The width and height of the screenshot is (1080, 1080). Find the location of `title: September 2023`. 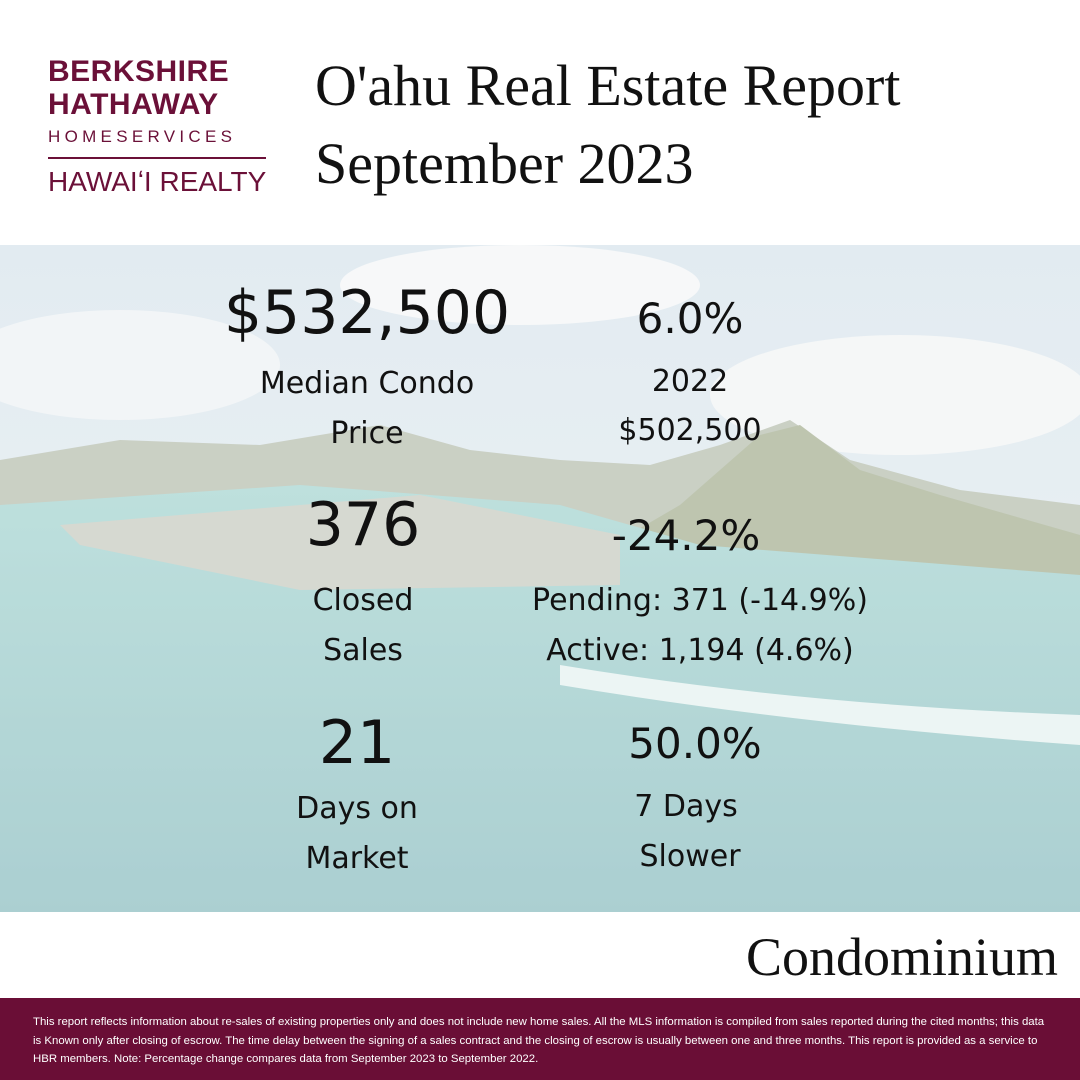

title: September 2023 is located at coordinates (504, 163).